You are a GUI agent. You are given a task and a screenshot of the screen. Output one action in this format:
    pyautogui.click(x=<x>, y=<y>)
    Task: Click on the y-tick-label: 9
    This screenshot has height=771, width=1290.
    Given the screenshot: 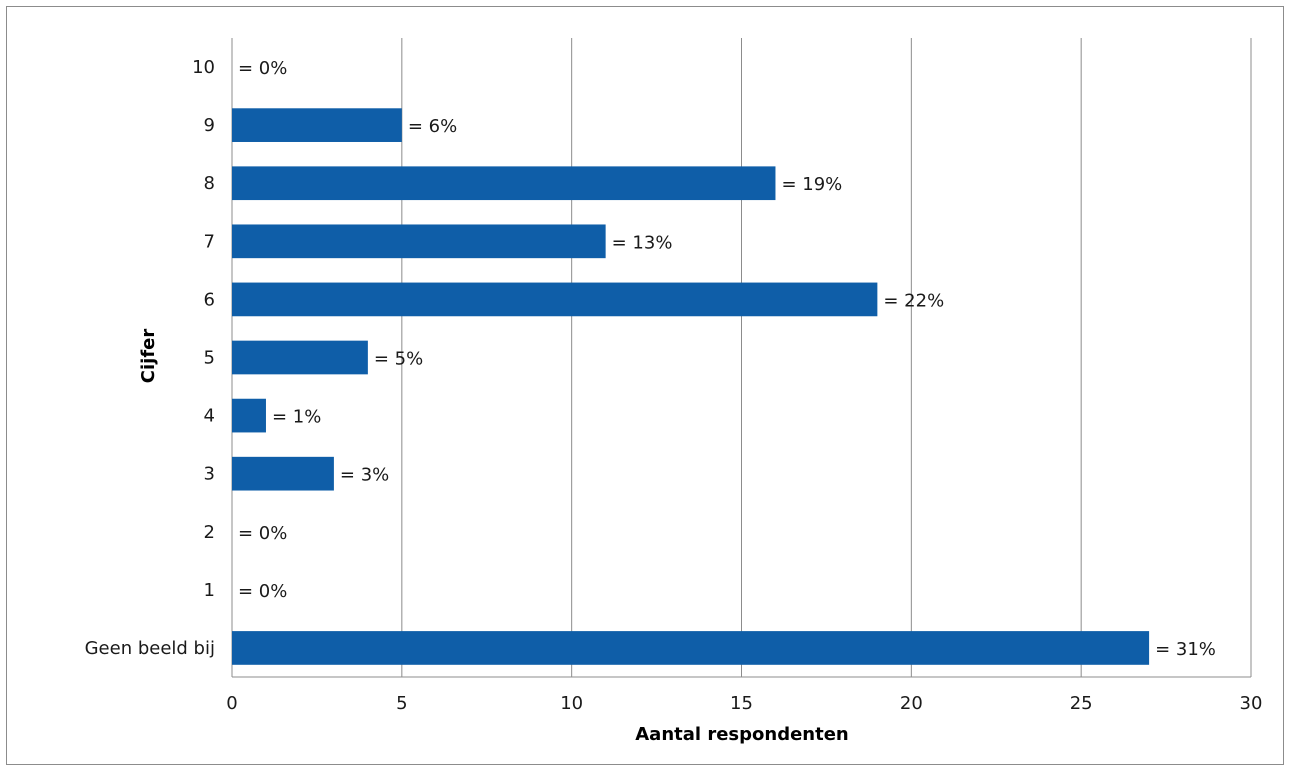 What is the action you would take?
    pyautogui.click(x=209, y=125)
    